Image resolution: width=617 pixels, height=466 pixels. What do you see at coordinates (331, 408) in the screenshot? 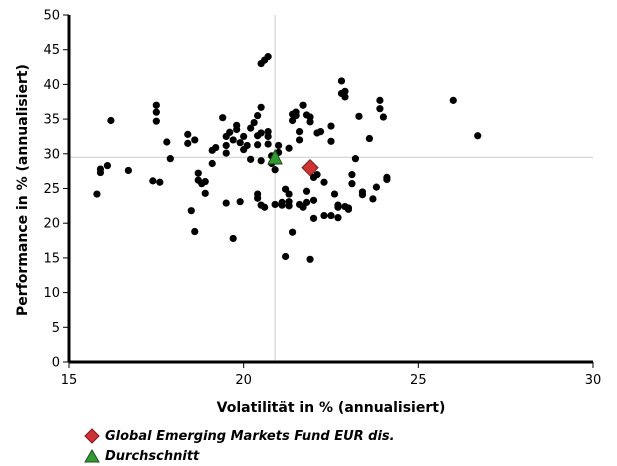
I see `x-axis-label: Volatilität in % (annualisiert)` at bounding box center [331, 408].